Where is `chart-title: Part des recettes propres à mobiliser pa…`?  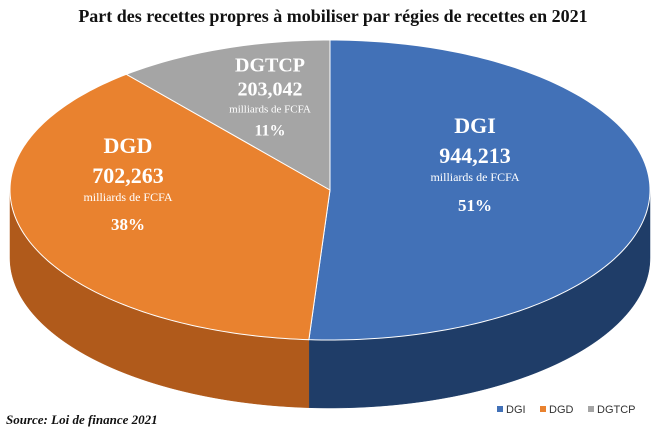 chart-title: Part des recettes propres à mobiliser pa… is located at coordinates (332, 16).